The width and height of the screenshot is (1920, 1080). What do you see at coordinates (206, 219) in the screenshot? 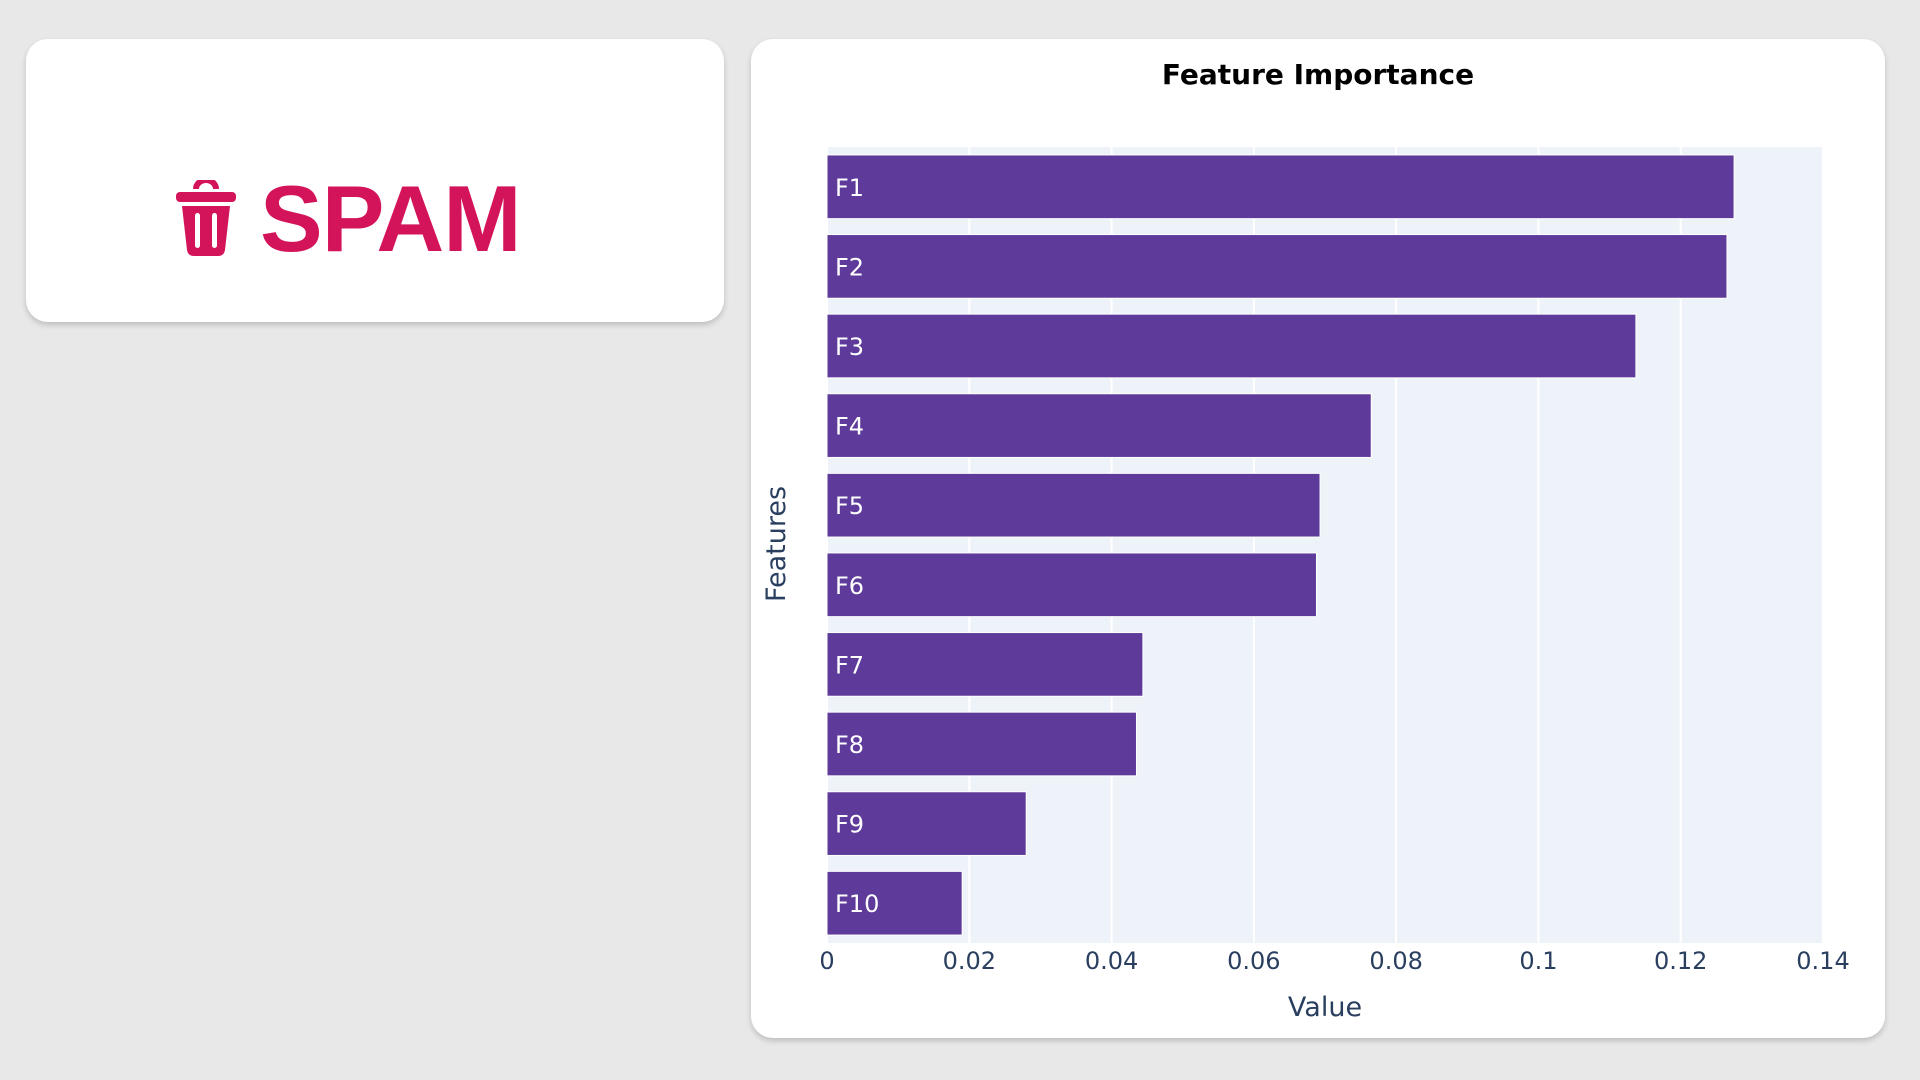
I see `trash-icon` at bounding box center [206, 219].